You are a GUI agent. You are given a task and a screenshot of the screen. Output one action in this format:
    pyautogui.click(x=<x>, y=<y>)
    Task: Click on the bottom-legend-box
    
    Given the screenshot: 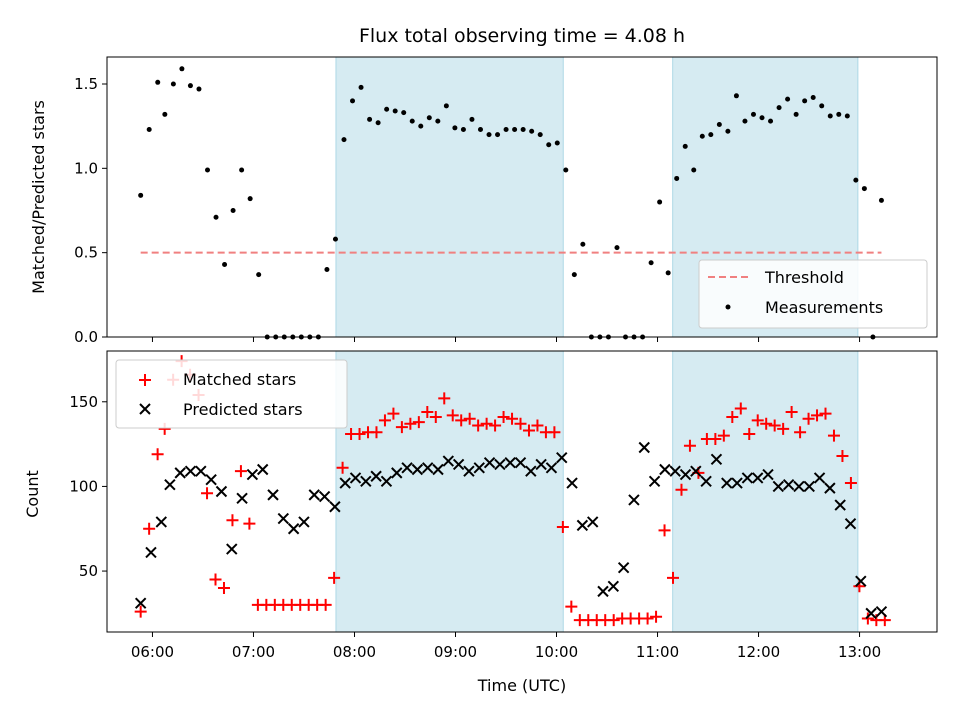 What is the action you would take?
    pyautogui.click(x=231, y=394)
    